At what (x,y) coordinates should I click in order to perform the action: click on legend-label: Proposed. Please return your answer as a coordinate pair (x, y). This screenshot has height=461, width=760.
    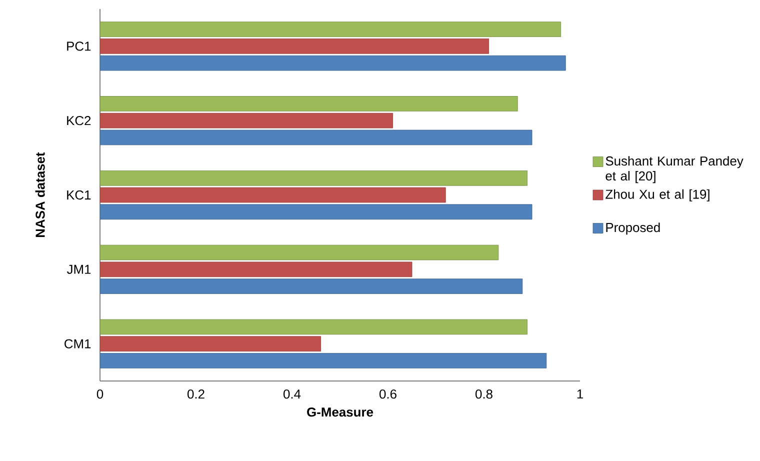
    Looking at the image, I should click on (633, 228).